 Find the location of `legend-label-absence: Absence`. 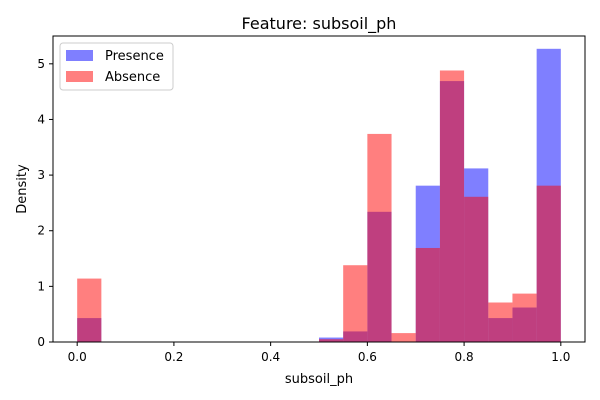

legend-label-absence: Absence is located at coordinates (132, 77).